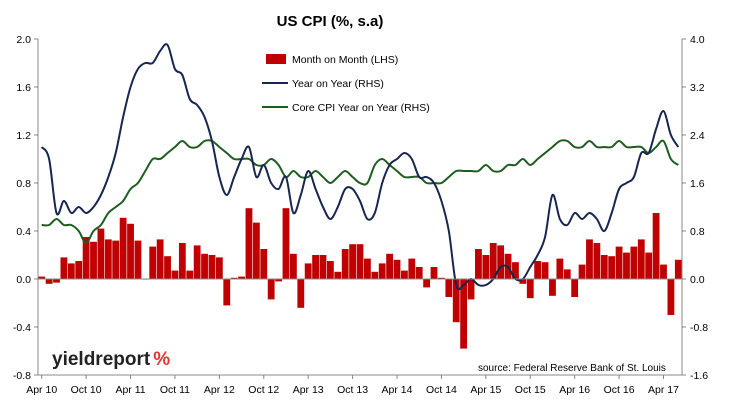  Describe the element at coordinates (41, 390) in the screenshot. I see `x-tick-label: Apr 10` at that location.